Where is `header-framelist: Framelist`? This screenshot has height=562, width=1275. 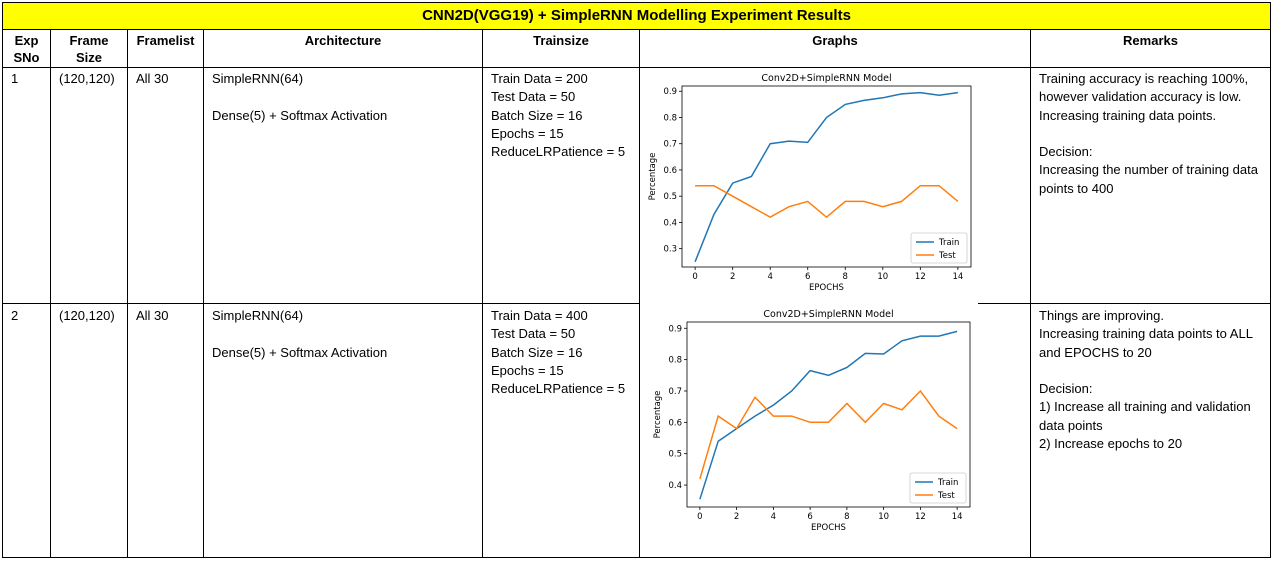
header-framelist: Framelist is located at coordinates (165, 40).